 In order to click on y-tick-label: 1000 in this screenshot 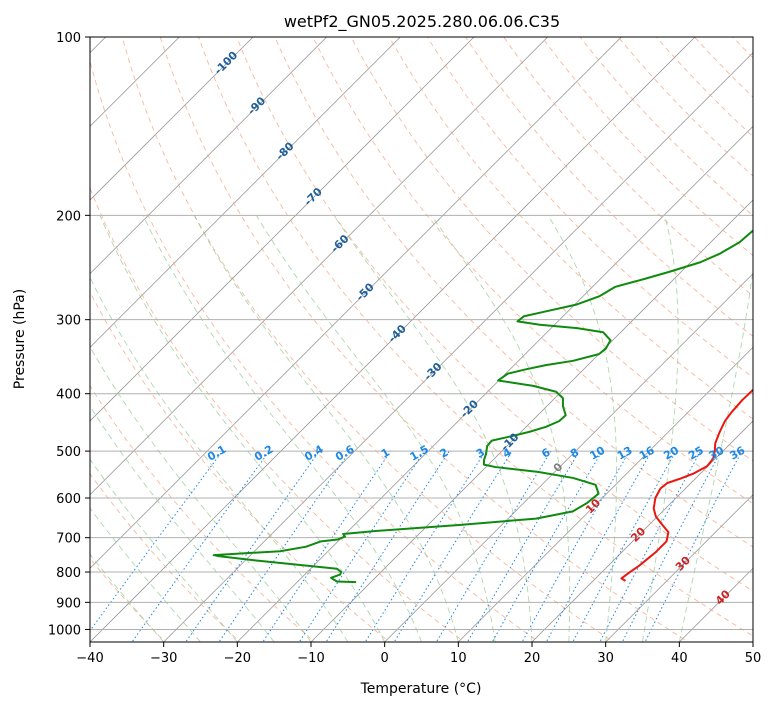, I will do `click(64, 630)`.